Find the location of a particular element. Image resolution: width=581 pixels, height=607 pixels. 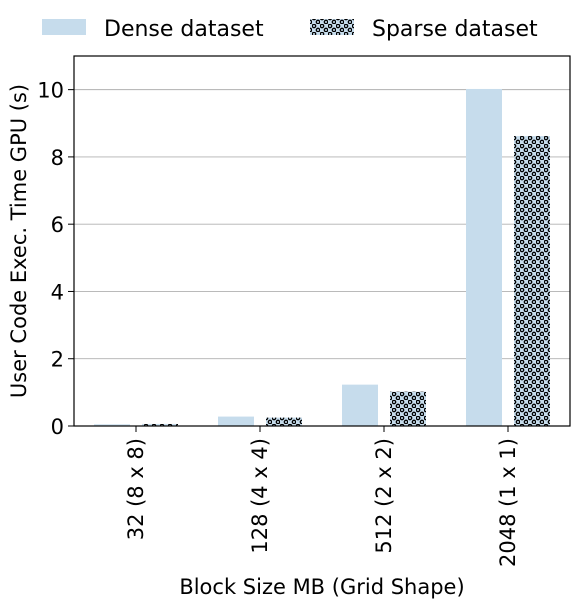

y-tick-label: 10 is located at coordinates (50, 91).